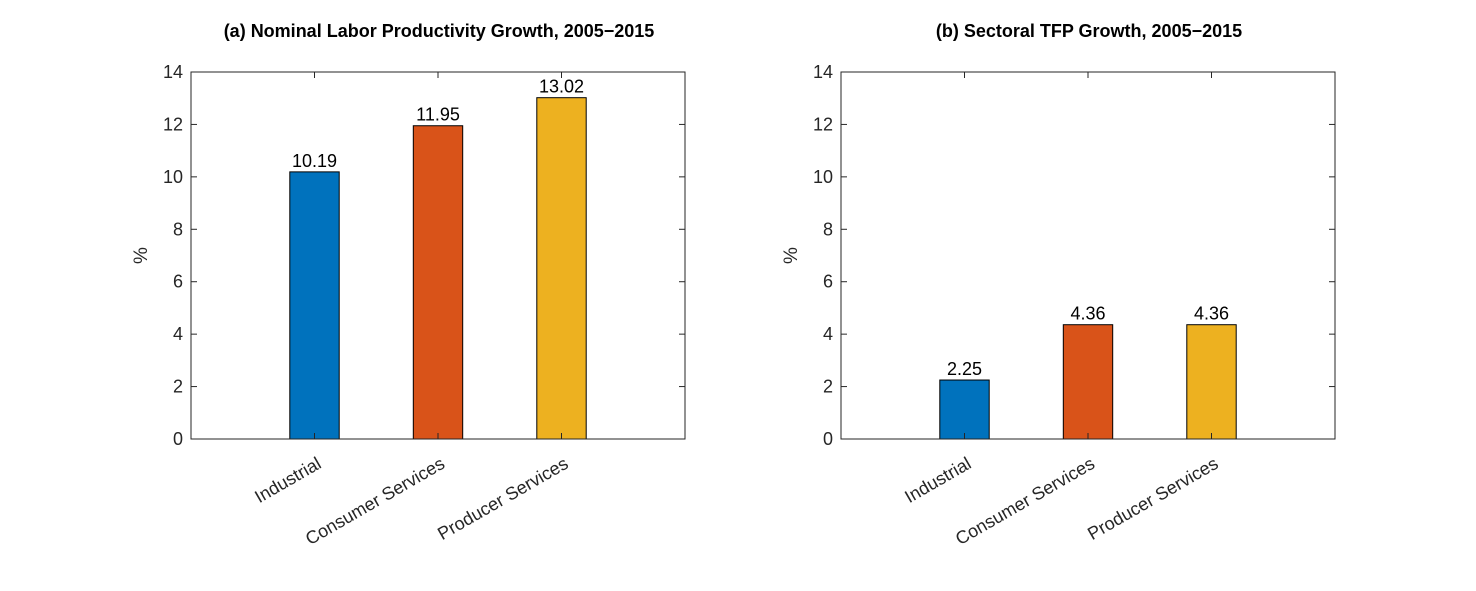 The image size is (1476, 591). I want to click on y-tick-label-a-6: 6, so click(178, 282).